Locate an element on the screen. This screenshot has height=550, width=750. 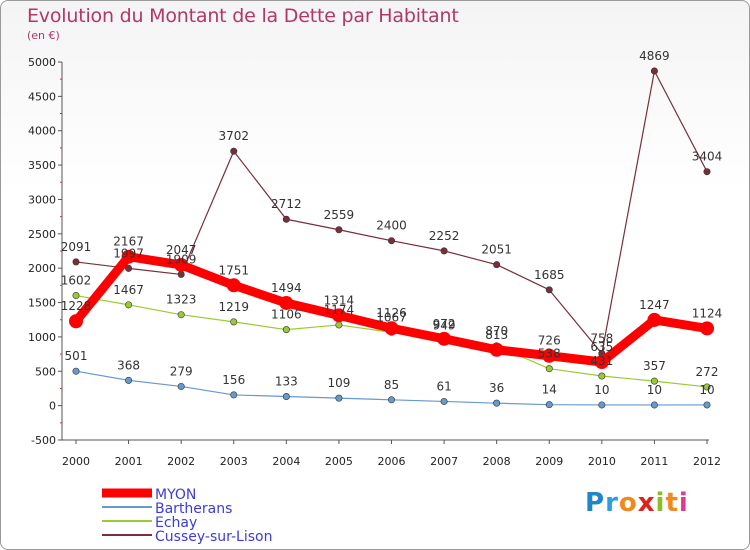
x-tick-label: 2009 is located at coordinates (549, 461).